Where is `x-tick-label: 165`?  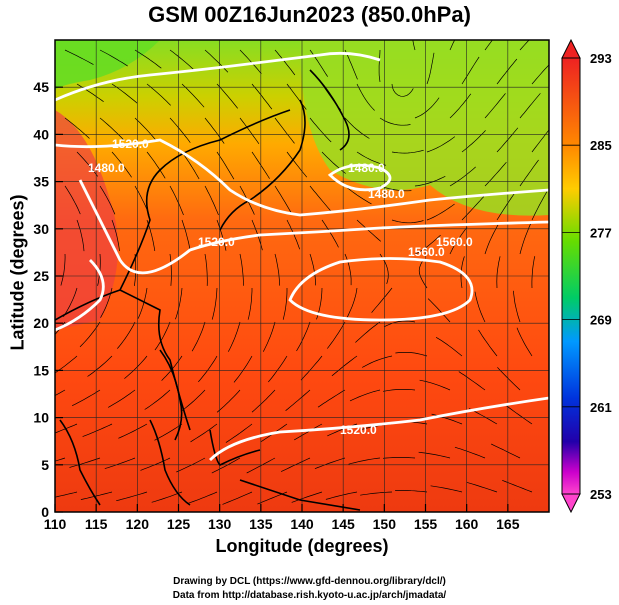
x-tick-label: 165 is located at coordinates (508, 524).